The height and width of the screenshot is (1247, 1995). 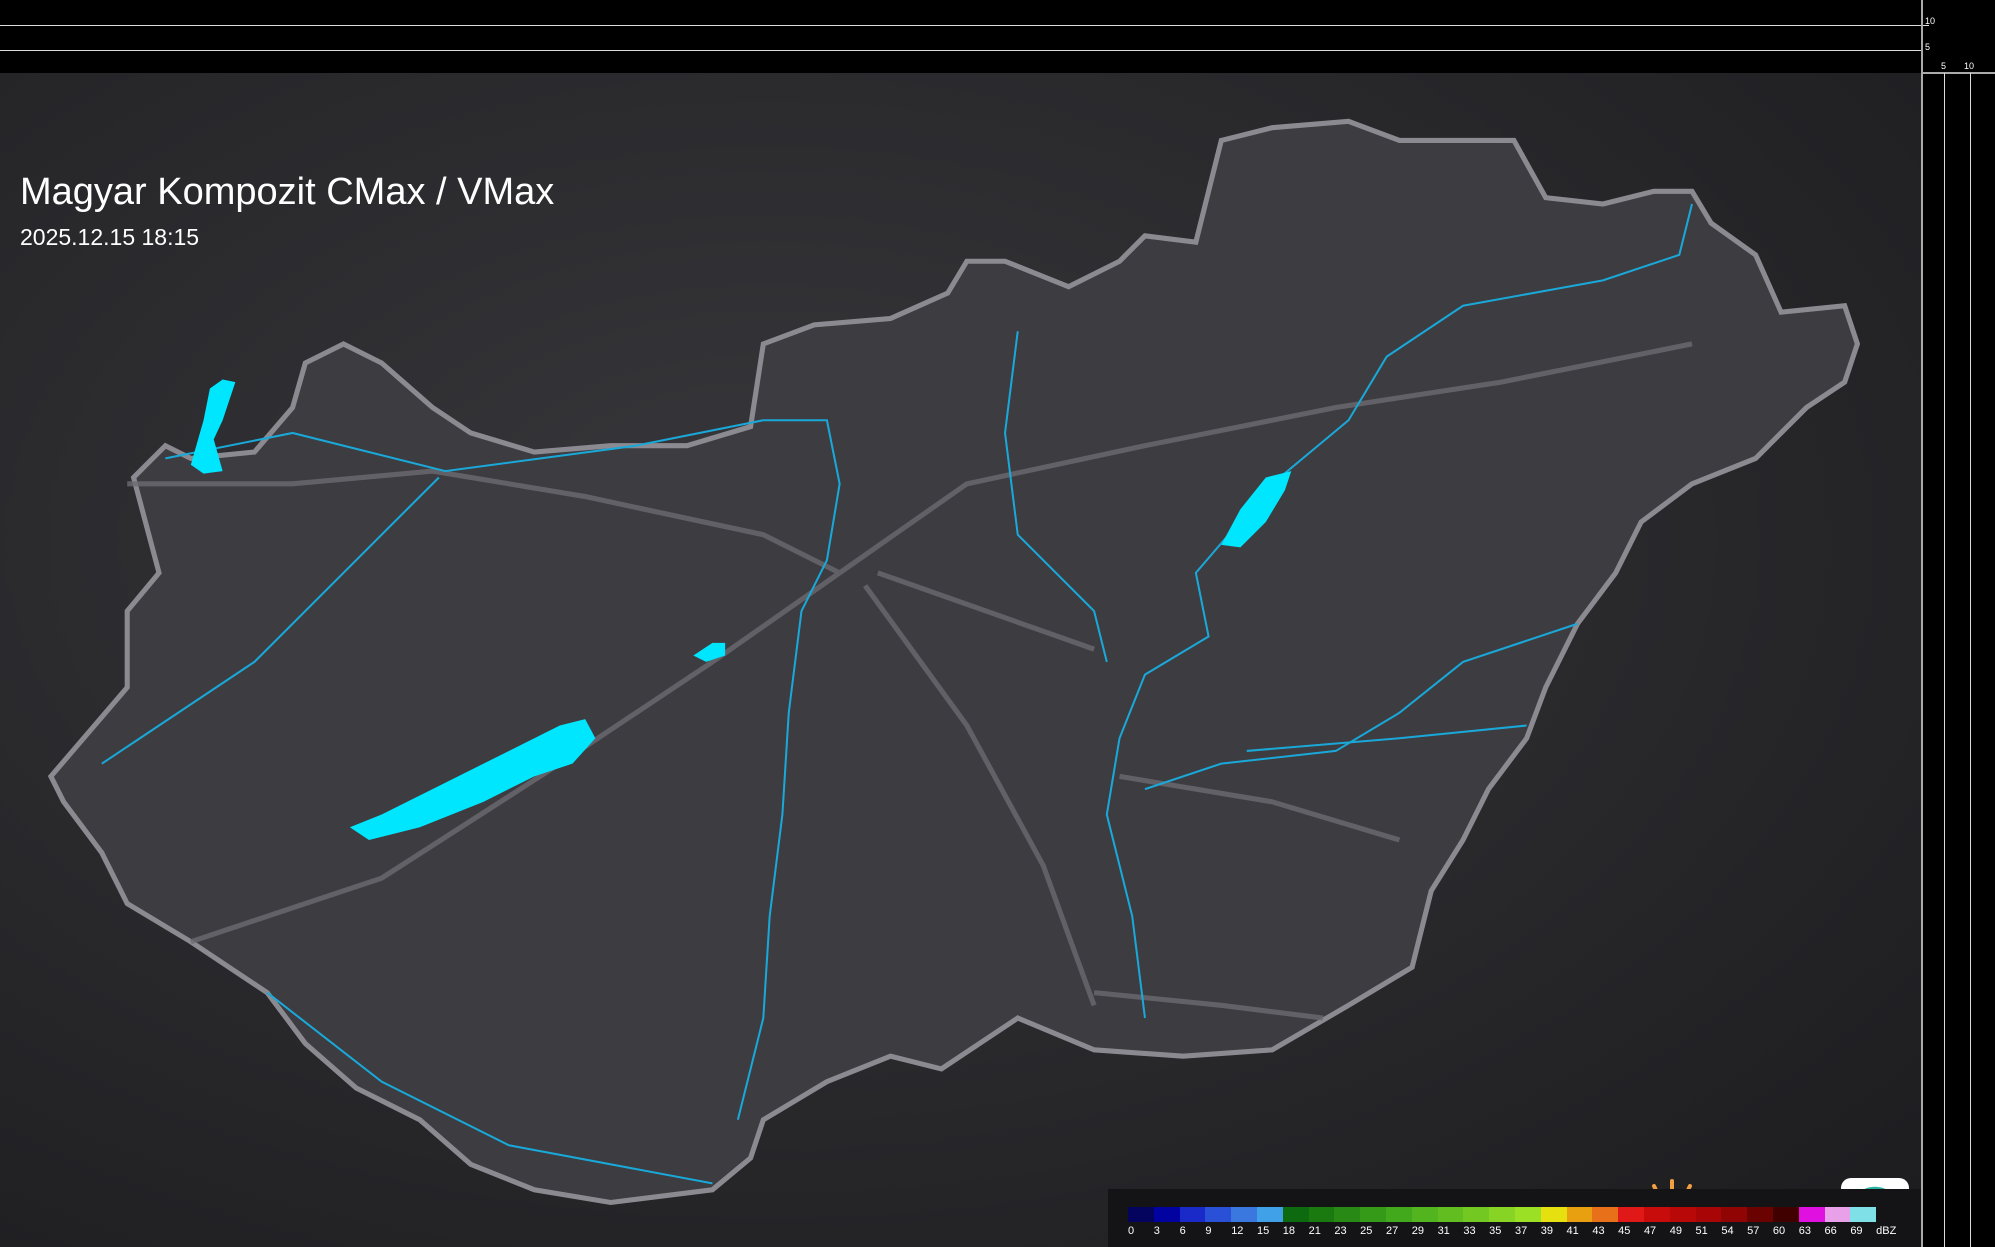 I want to click on panel-divider, so click(x=1922, y=623).